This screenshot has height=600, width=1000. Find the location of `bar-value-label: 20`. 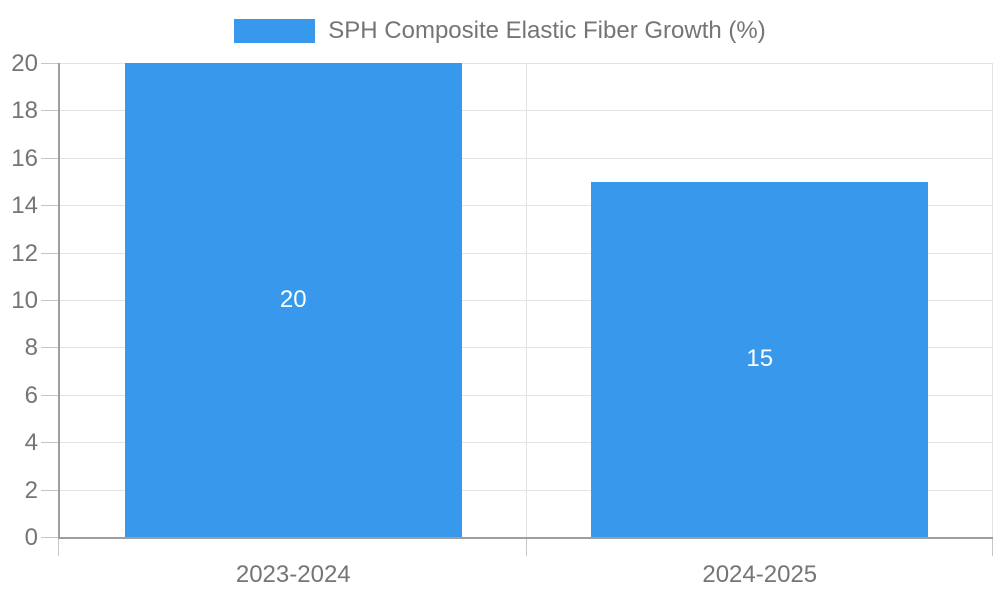

bar-value-label: 20 is located at coordinates (293, 299).